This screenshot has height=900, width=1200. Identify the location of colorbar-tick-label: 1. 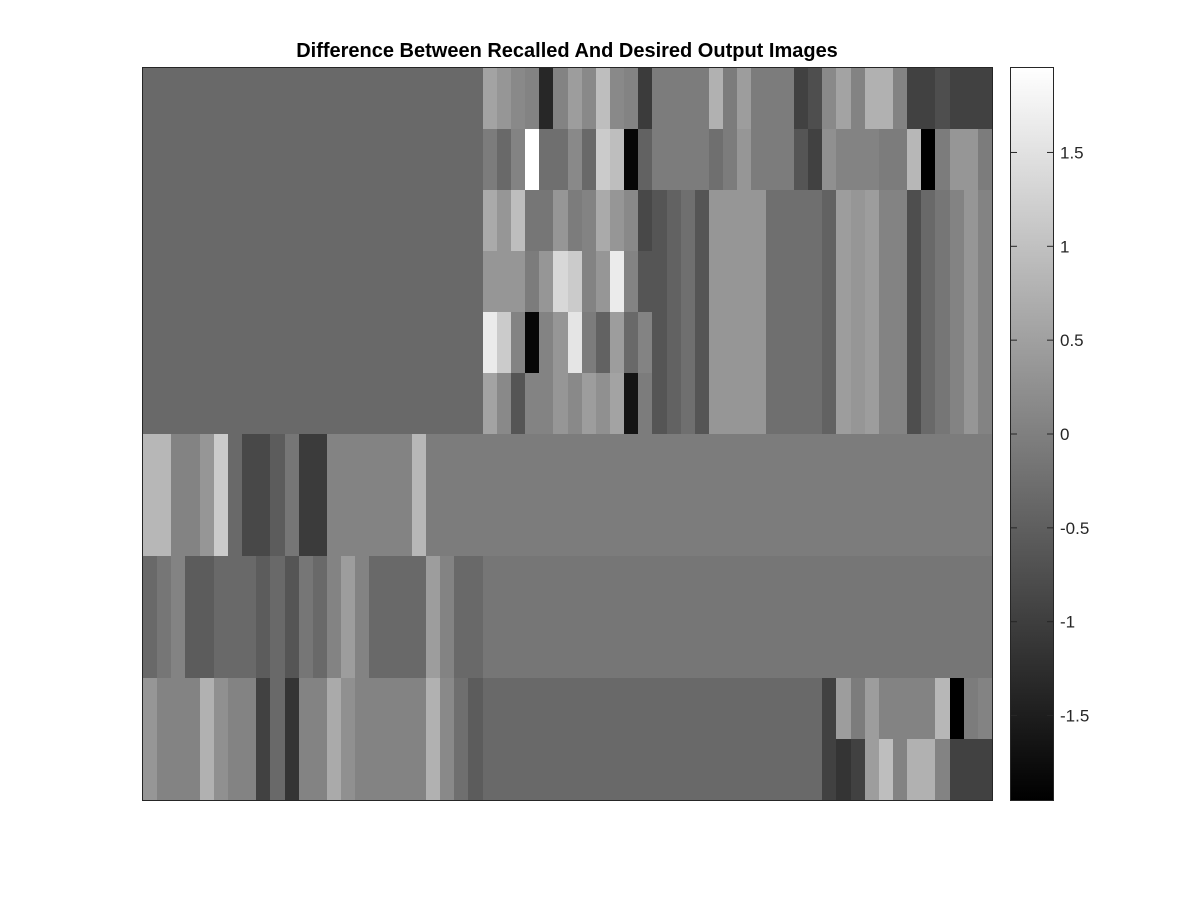
(1064, 246).